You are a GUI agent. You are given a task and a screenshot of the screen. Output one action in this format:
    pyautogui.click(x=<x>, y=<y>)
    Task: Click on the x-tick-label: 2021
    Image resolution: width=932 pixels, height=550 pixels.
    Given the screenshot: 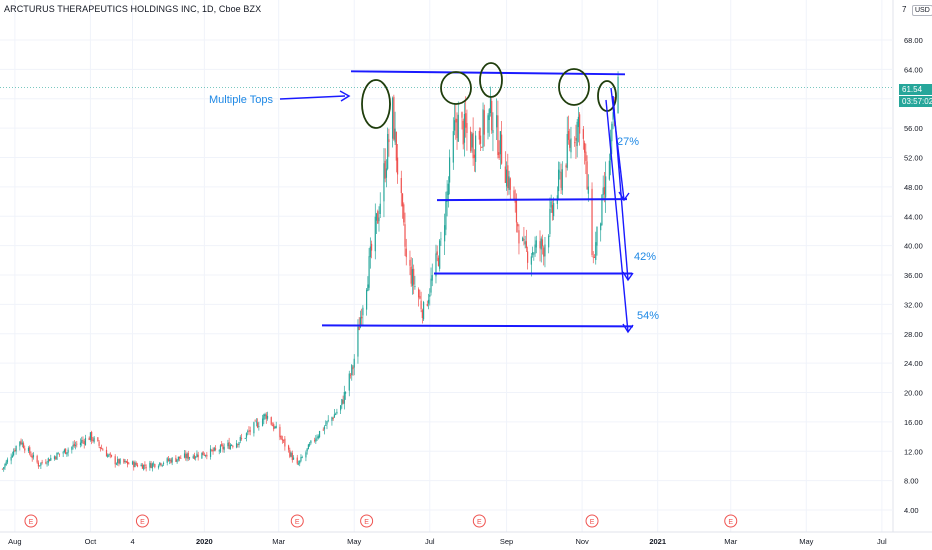 What is the action you would take?
    pyautogui.click(x=657, y=541)
    